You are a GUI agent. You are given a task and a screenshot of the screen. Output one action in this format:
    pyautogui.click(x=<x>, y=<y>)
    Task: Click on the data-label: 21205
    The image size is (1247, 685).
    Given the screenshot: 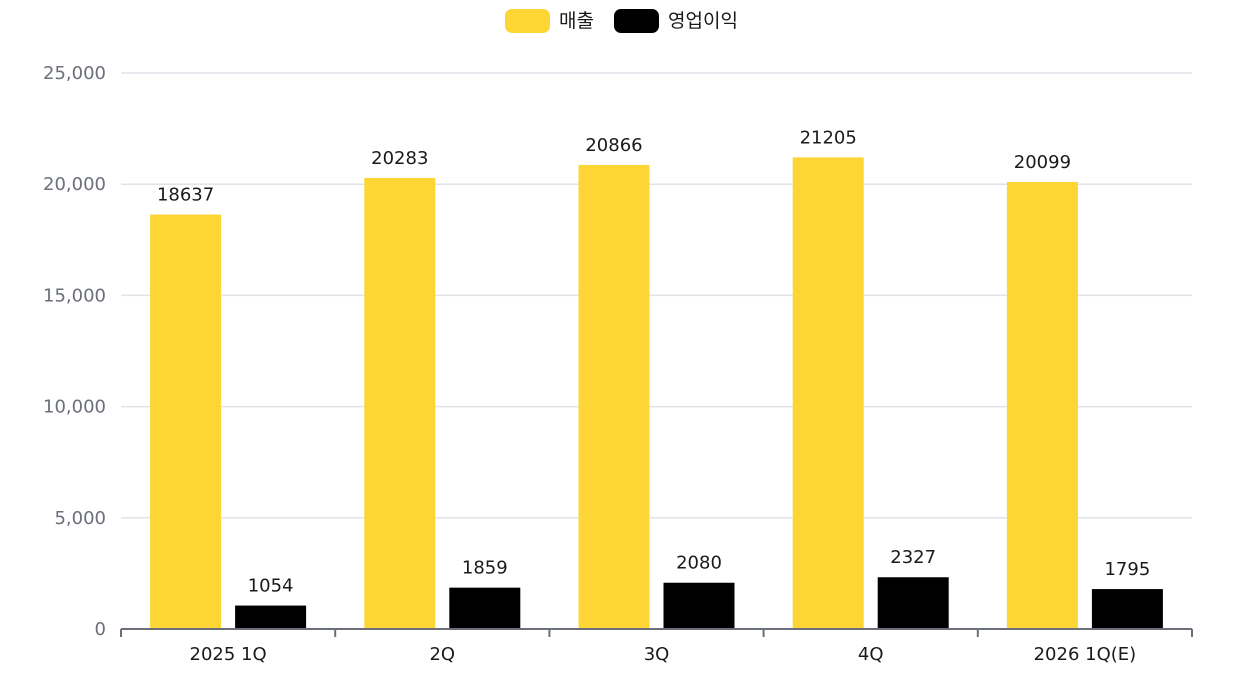 What is the action you would take?
    pyautogui.click(x=828, y=137)
    